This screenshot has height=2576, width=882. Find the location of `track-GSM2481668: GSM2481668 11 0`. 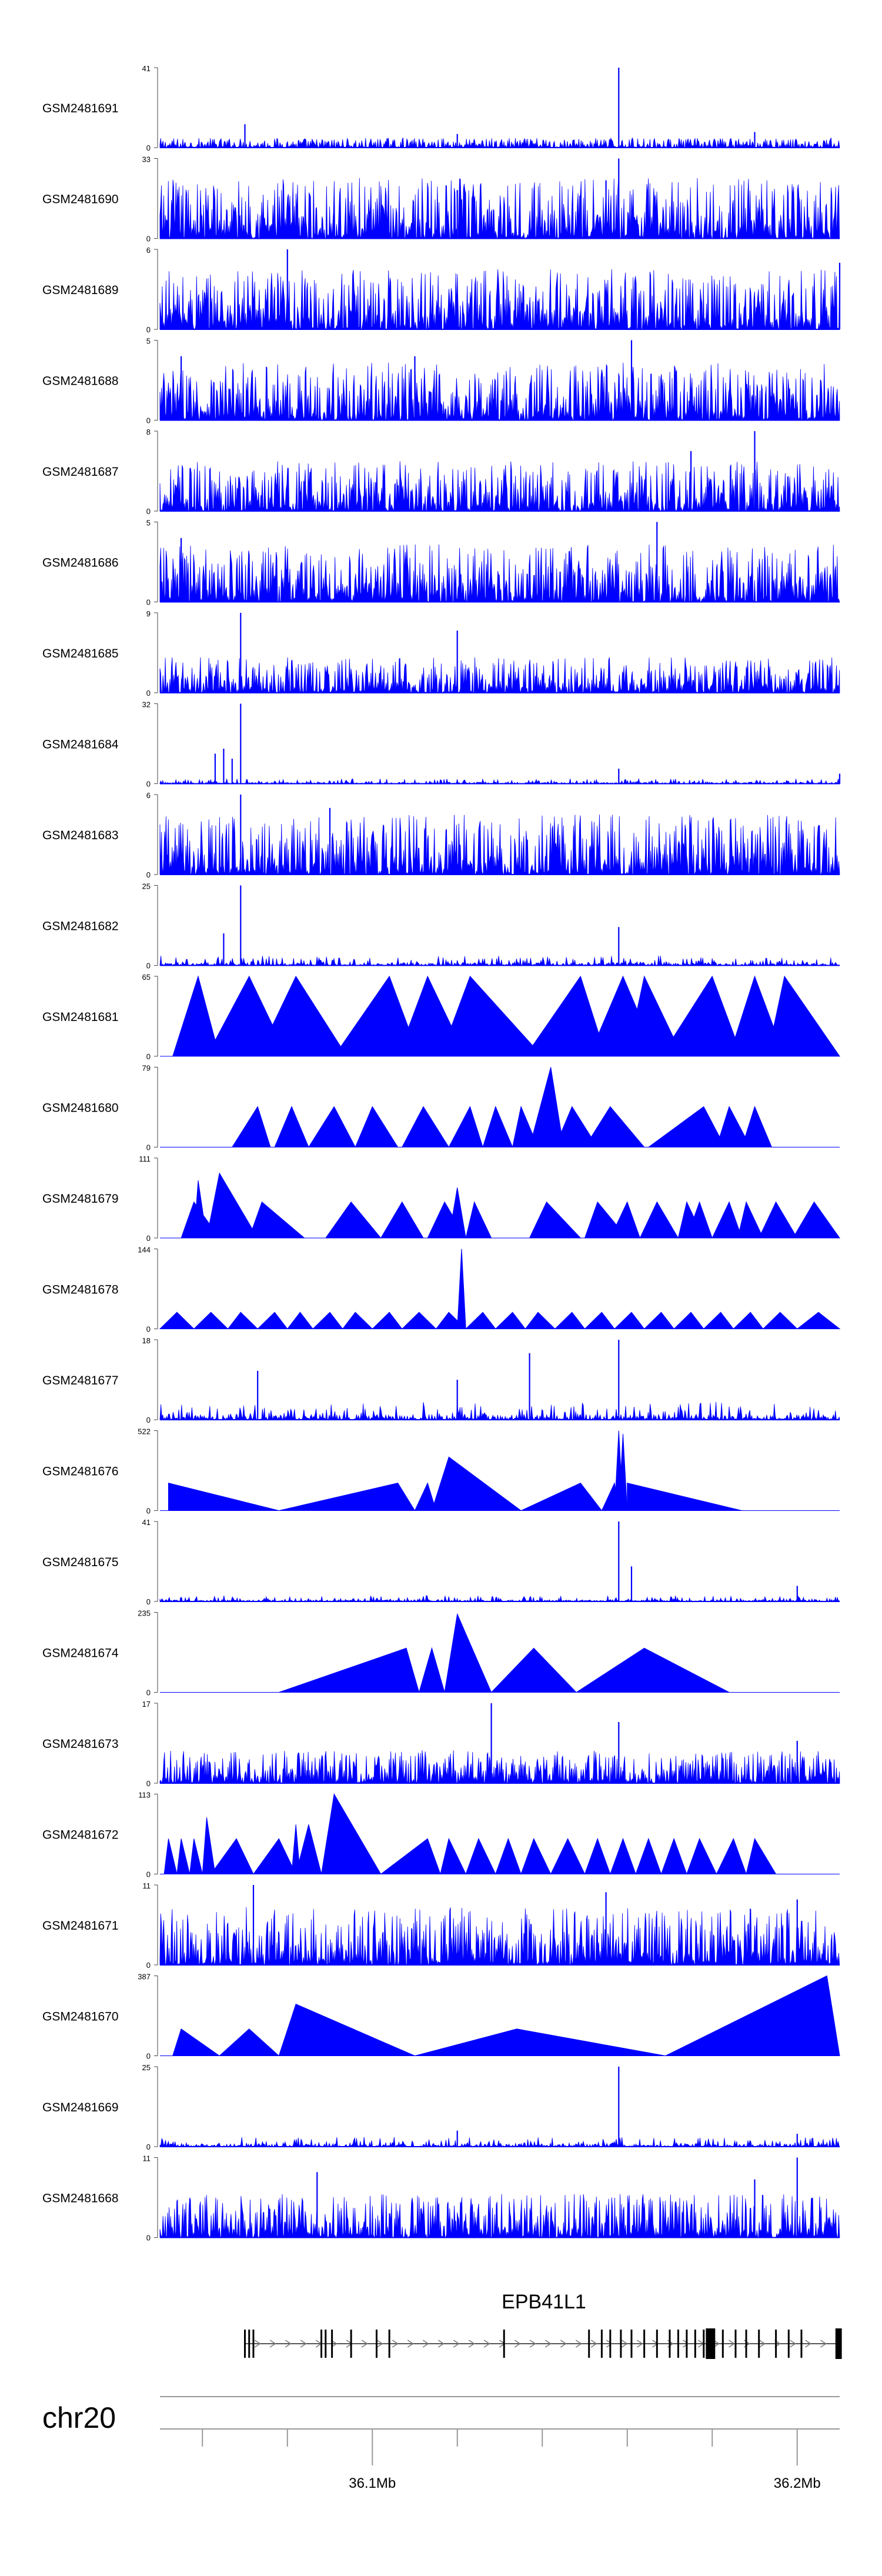

track-GSM2481668: GSM2481668 11 0 is located at coordinates (441, 2198).